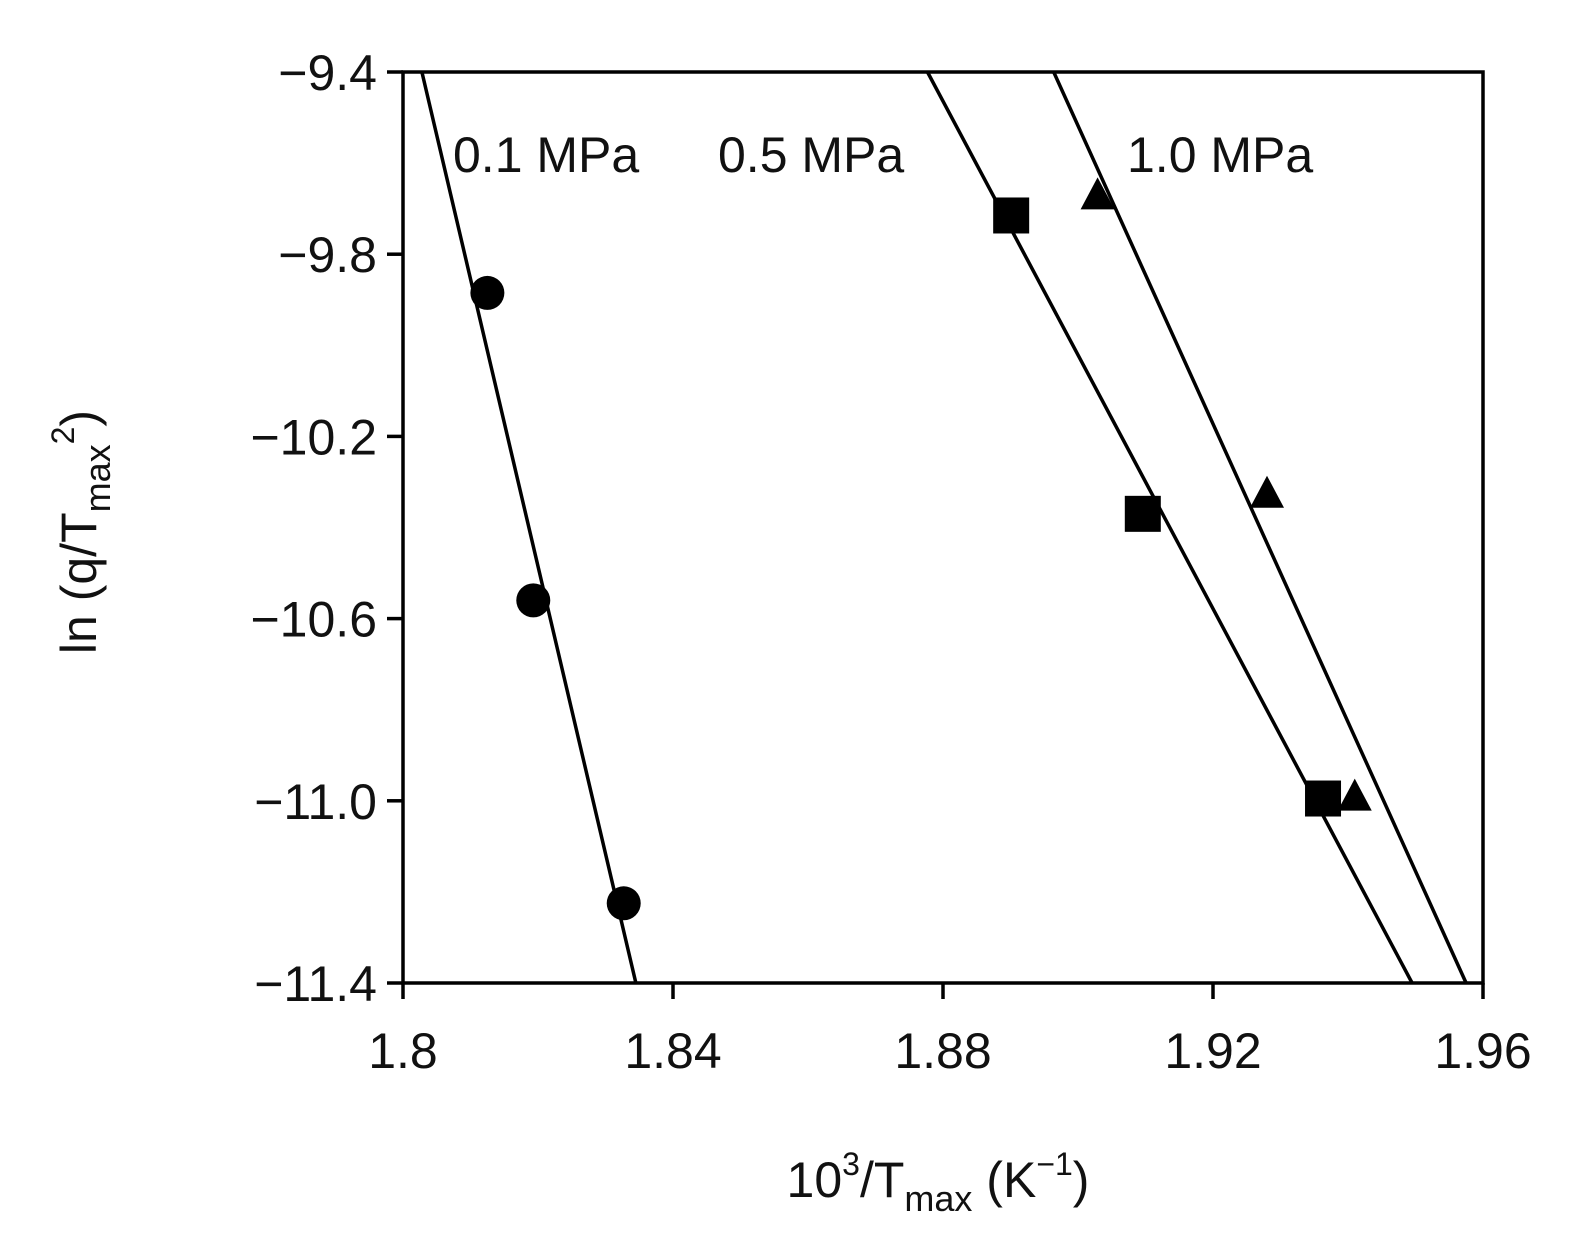 Image resolution: width=1577 pixels, height=1259 pixels. What do you see at coordinates (938, 1182) in the screenshot?
I see `x-axis-title: 103/Tmax (K−1)` at bounding box center [938, 1182].